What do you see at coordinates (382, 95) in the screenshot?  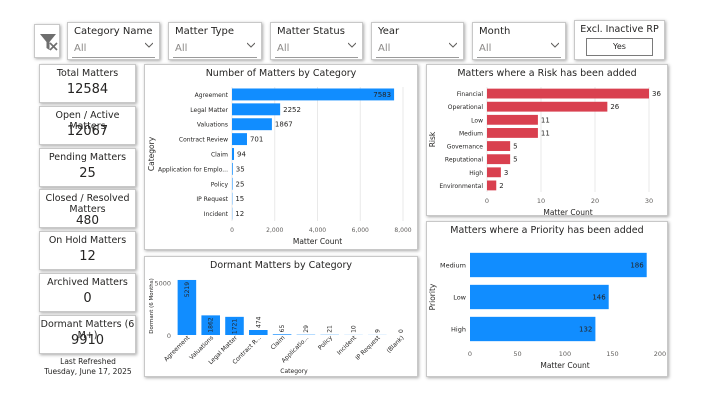 I see `data-label: 7583` at bounding box center [382, 95].